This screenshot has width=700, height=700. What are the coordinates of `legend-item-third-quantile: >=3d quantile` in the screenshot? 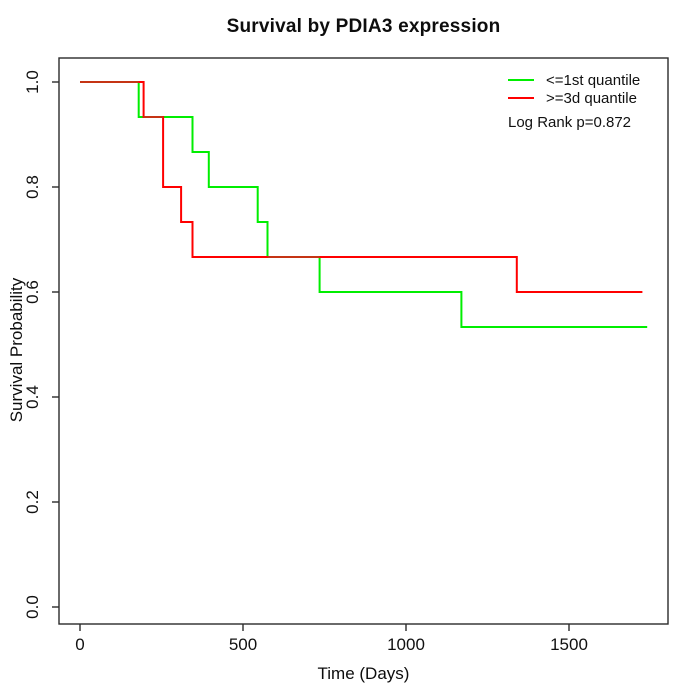 It's located at (574, 98).